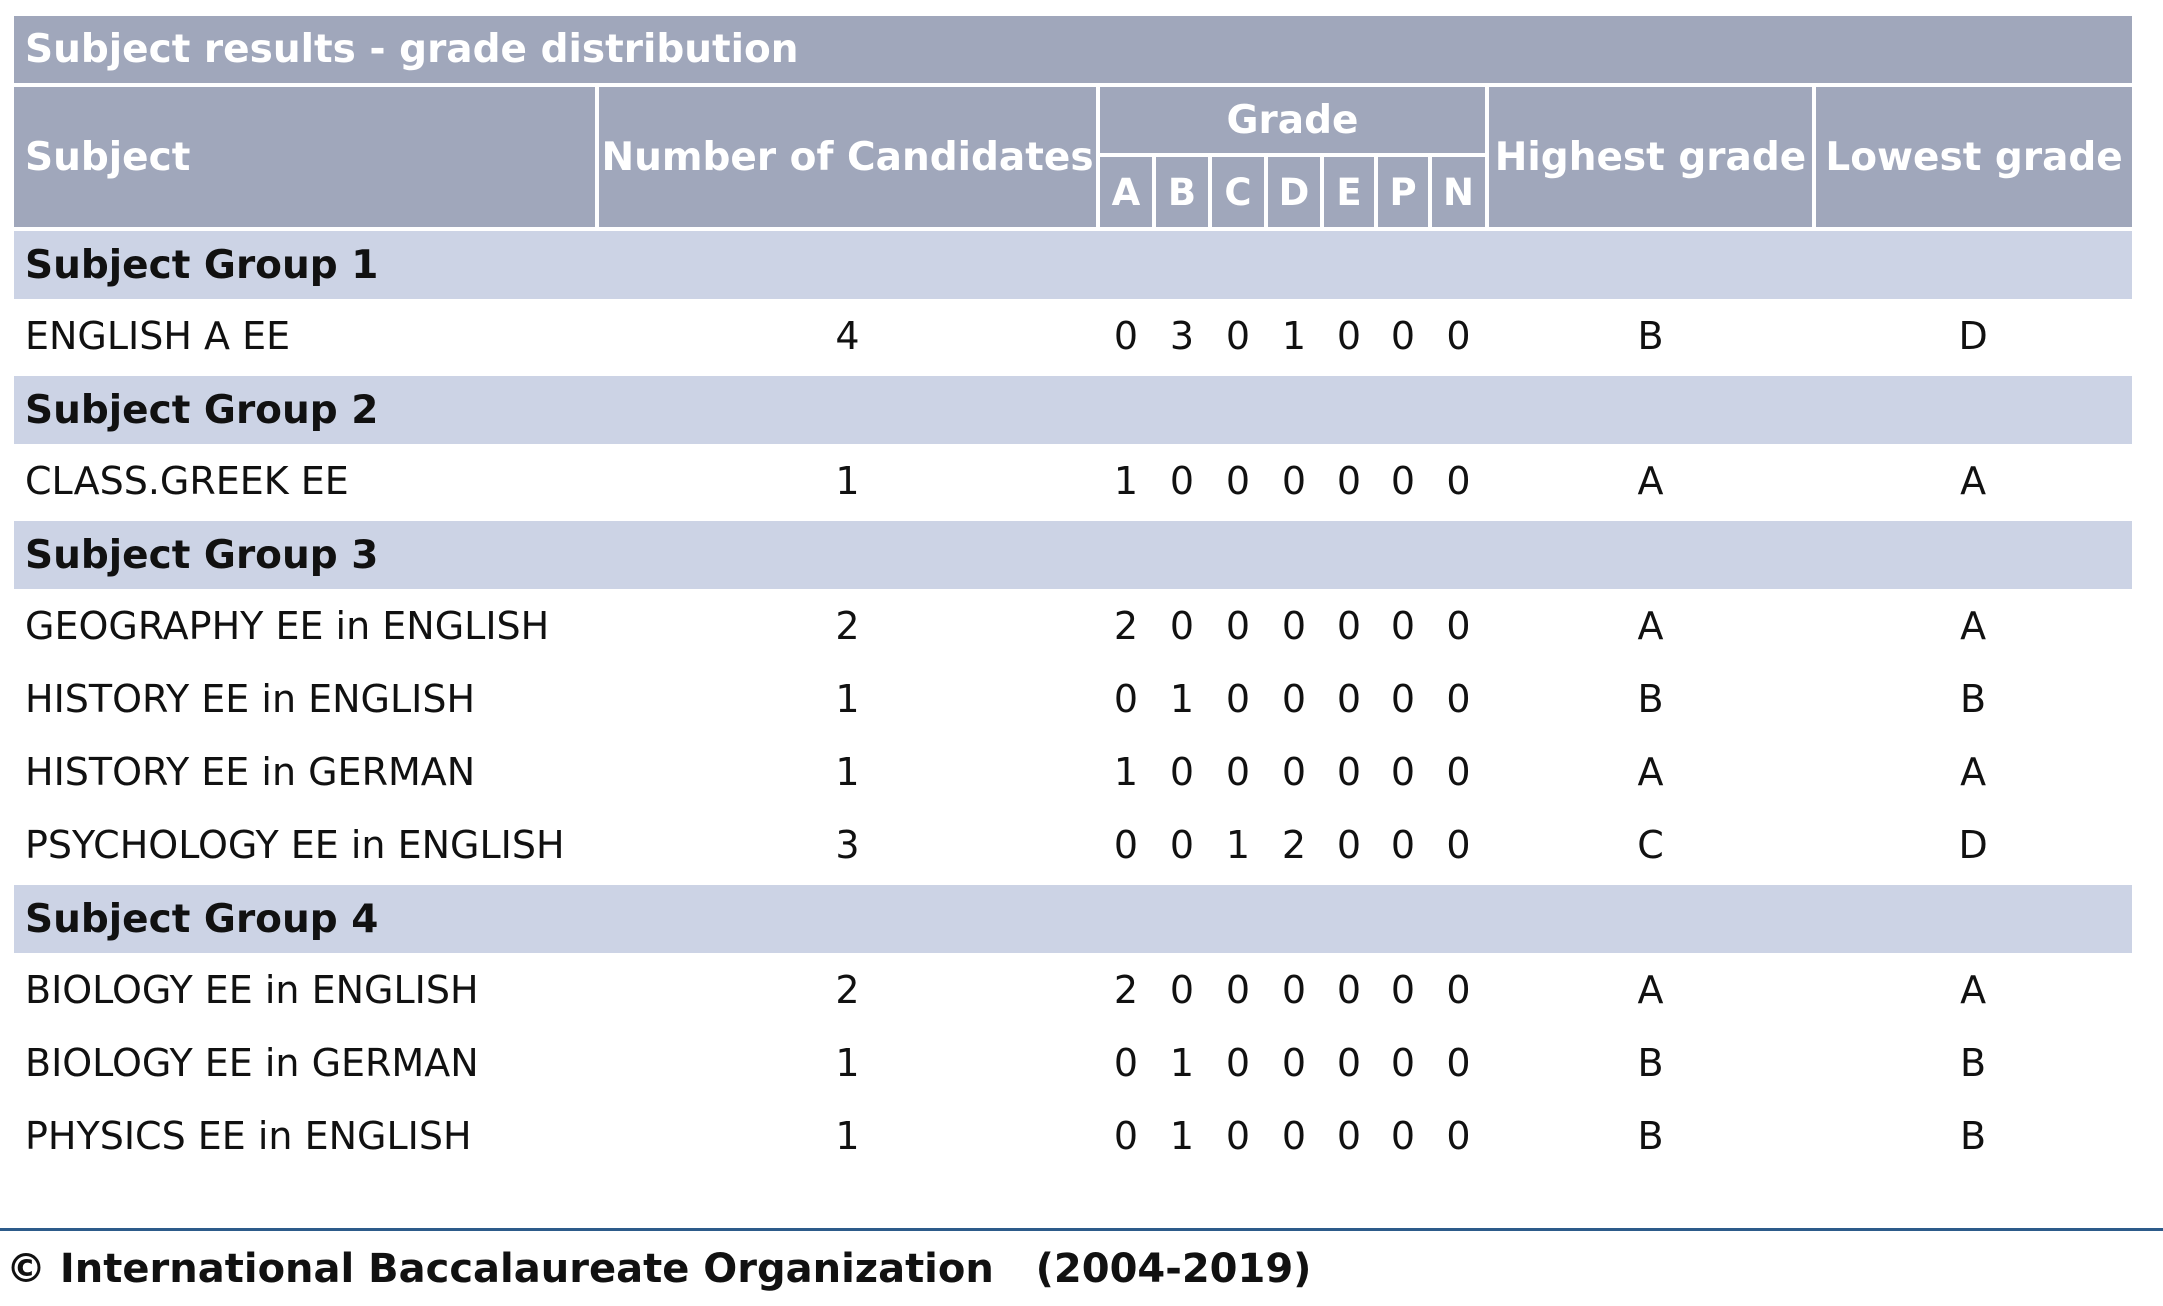 The width and height of the screenshot is (2163, 1306). What do you see at coordinates (1292, 120) in the screenshot?
I see `column-header-grade: Grade` at bounding box center [1292, 120].